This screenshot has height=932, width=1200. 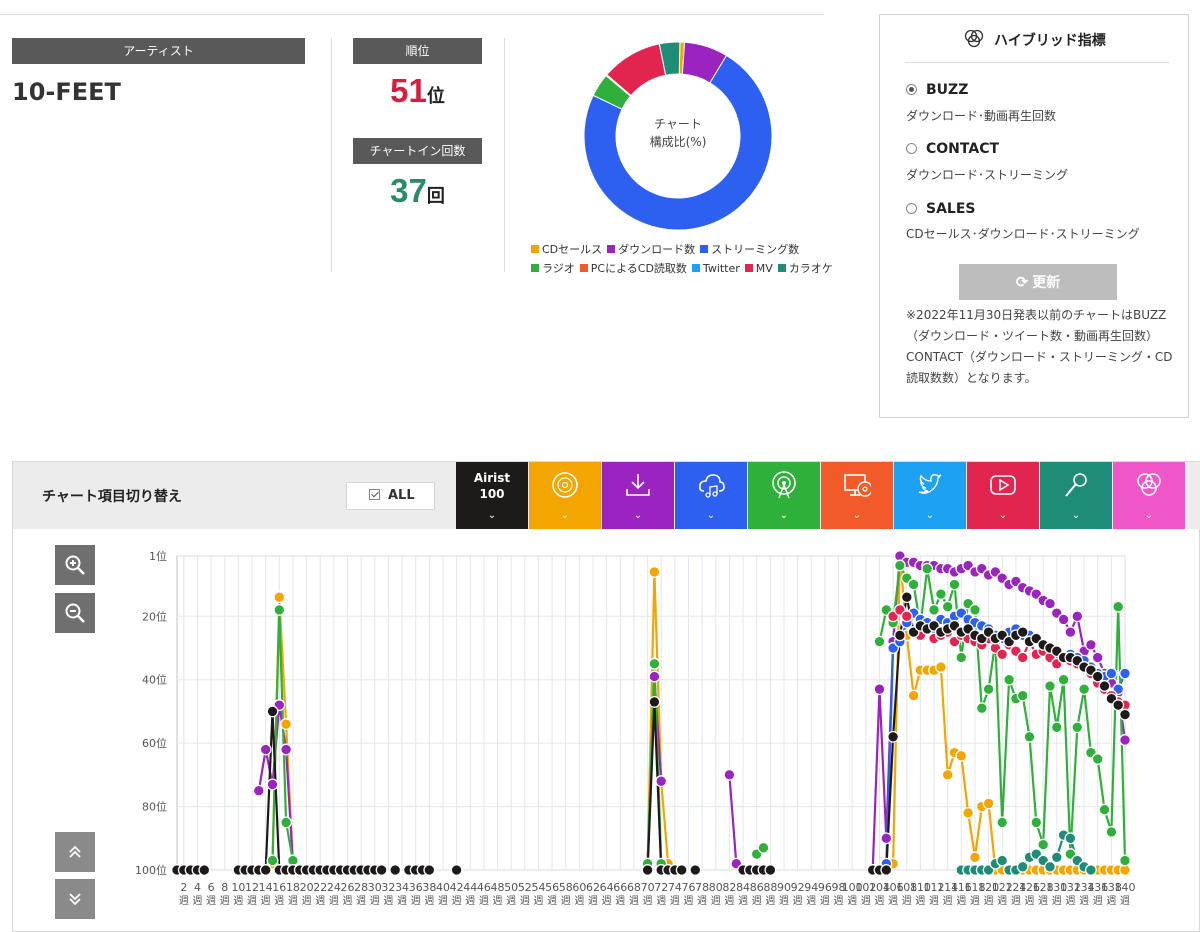 What do you see at coordinates (952, 147) in the screenshot?
I see `option-contact: CONTACT` at bounding box center [952, 147].